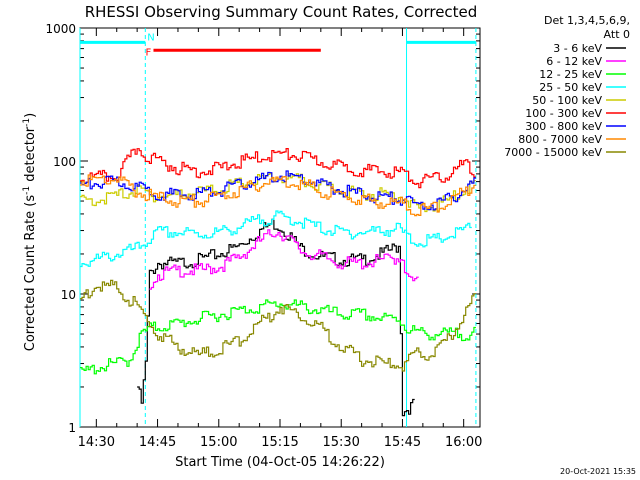 Image resolution: width=640 pixels, height=480 pixels. Describe the element at coordinates (68, 295) in the screenshot. I see `y-tick-label: 10` at that location.